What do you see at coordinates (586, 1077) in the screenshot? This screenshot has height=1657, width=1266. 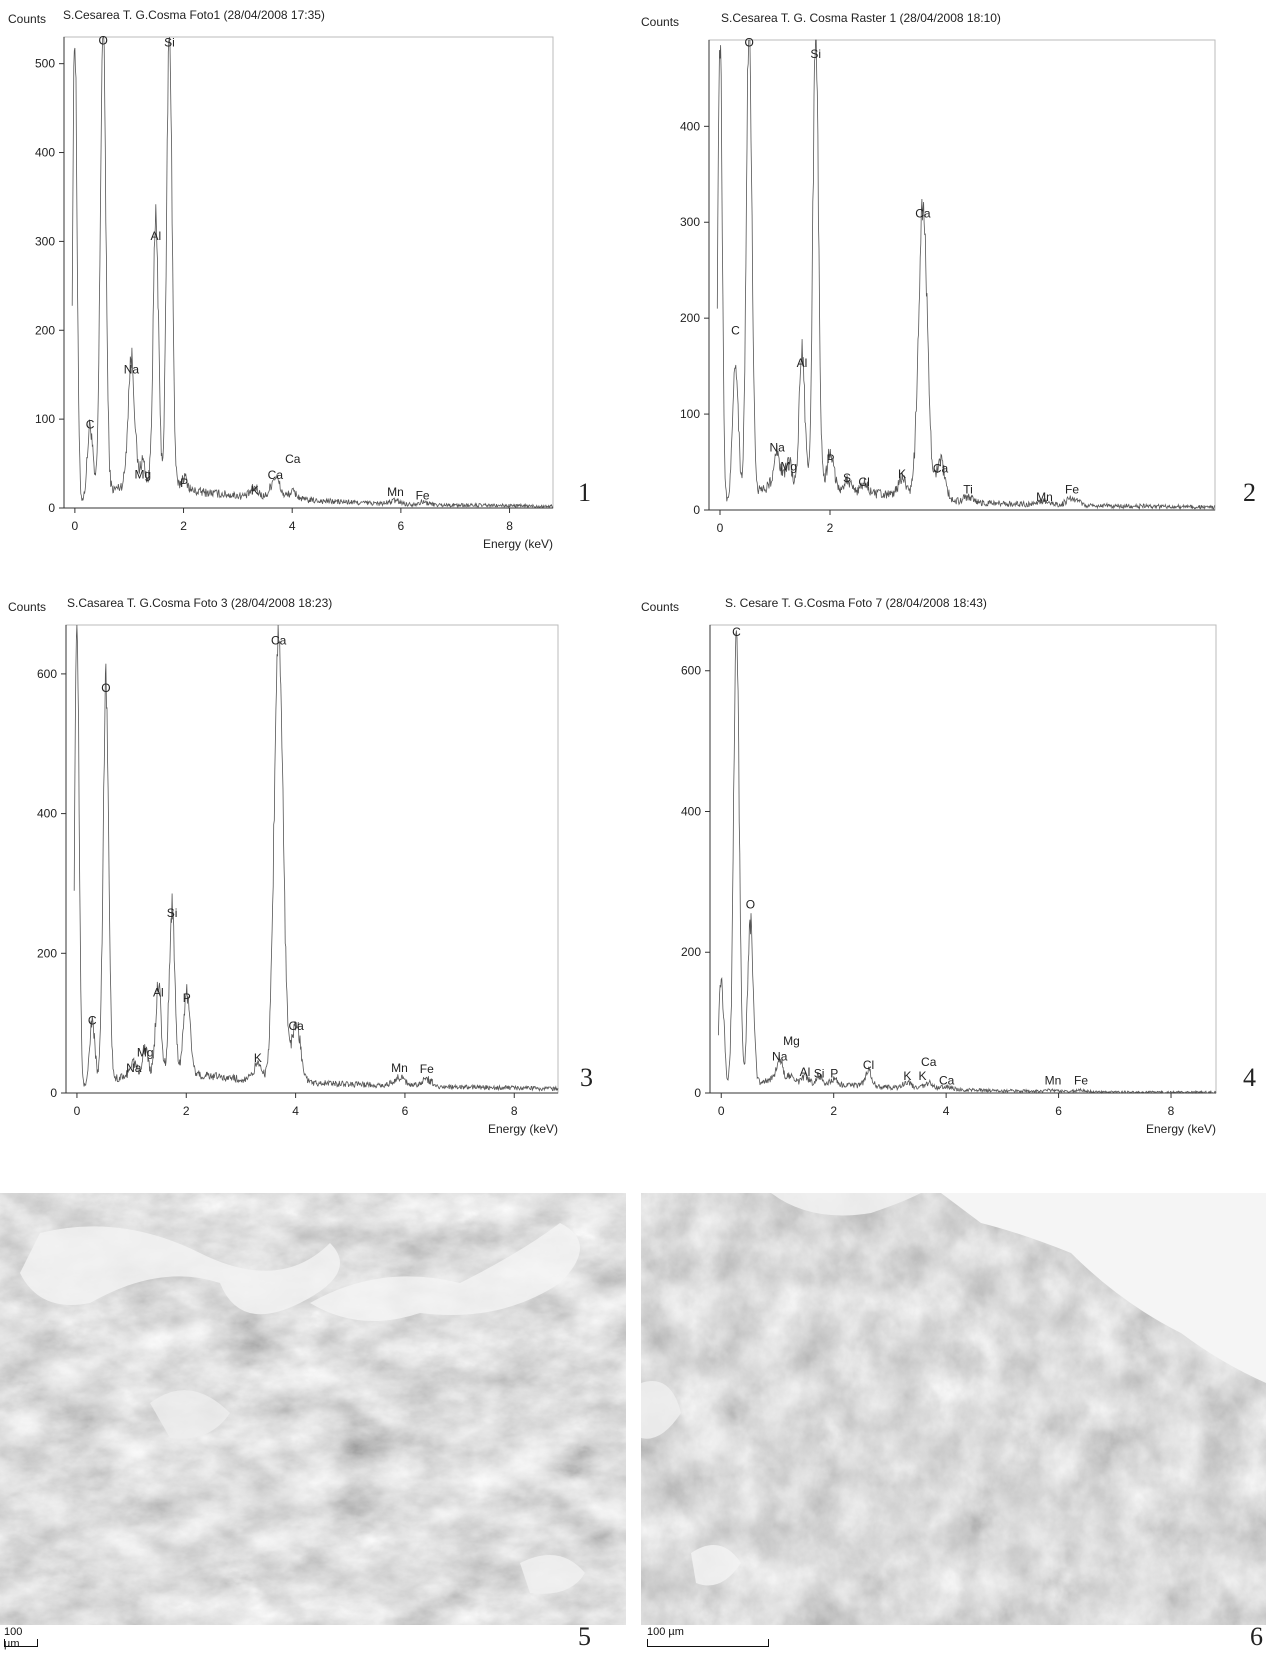 I see `panel-label-3: 3` at bounding box center [586, 1077].